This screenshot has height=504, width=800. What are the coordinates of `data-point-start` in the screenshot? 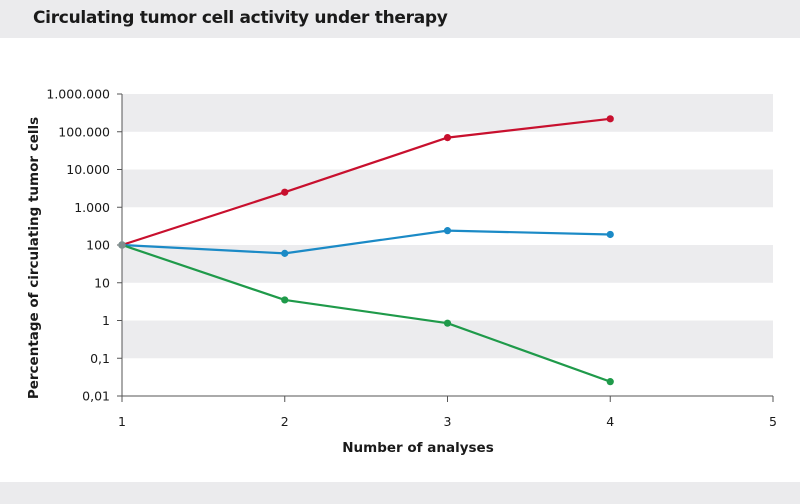 It's located at (122, 245).